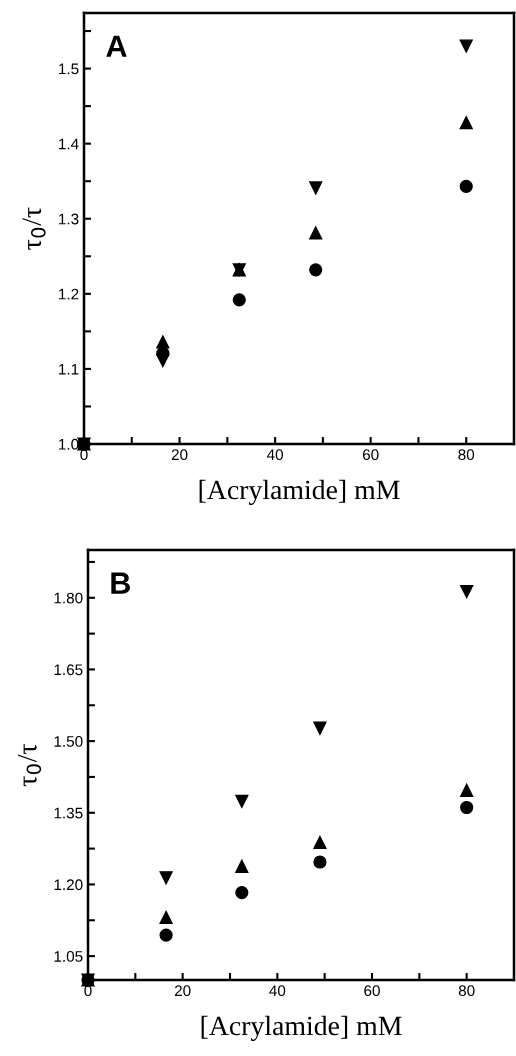 The height and width of the screenshot is (1056, 516). I want to click on y-tick-label: 1.0, so click(69, 444).